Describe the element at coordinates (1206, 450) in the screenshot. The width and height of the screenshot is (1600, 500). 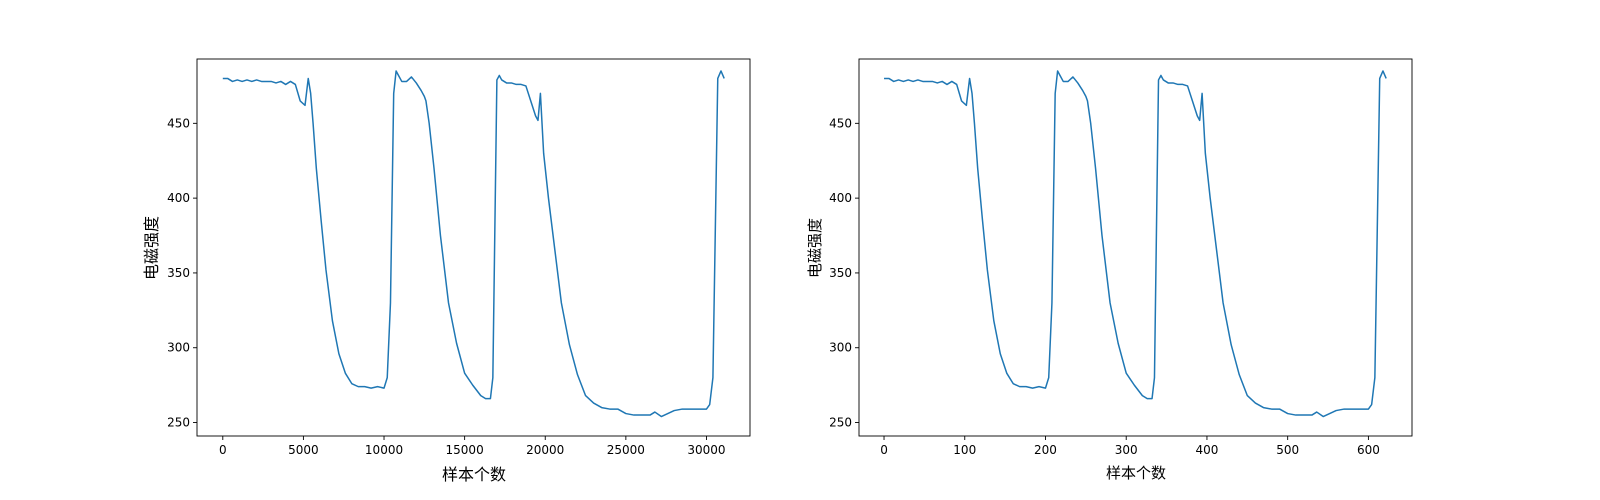
I see `right-x-tick-label: 400` at that location.